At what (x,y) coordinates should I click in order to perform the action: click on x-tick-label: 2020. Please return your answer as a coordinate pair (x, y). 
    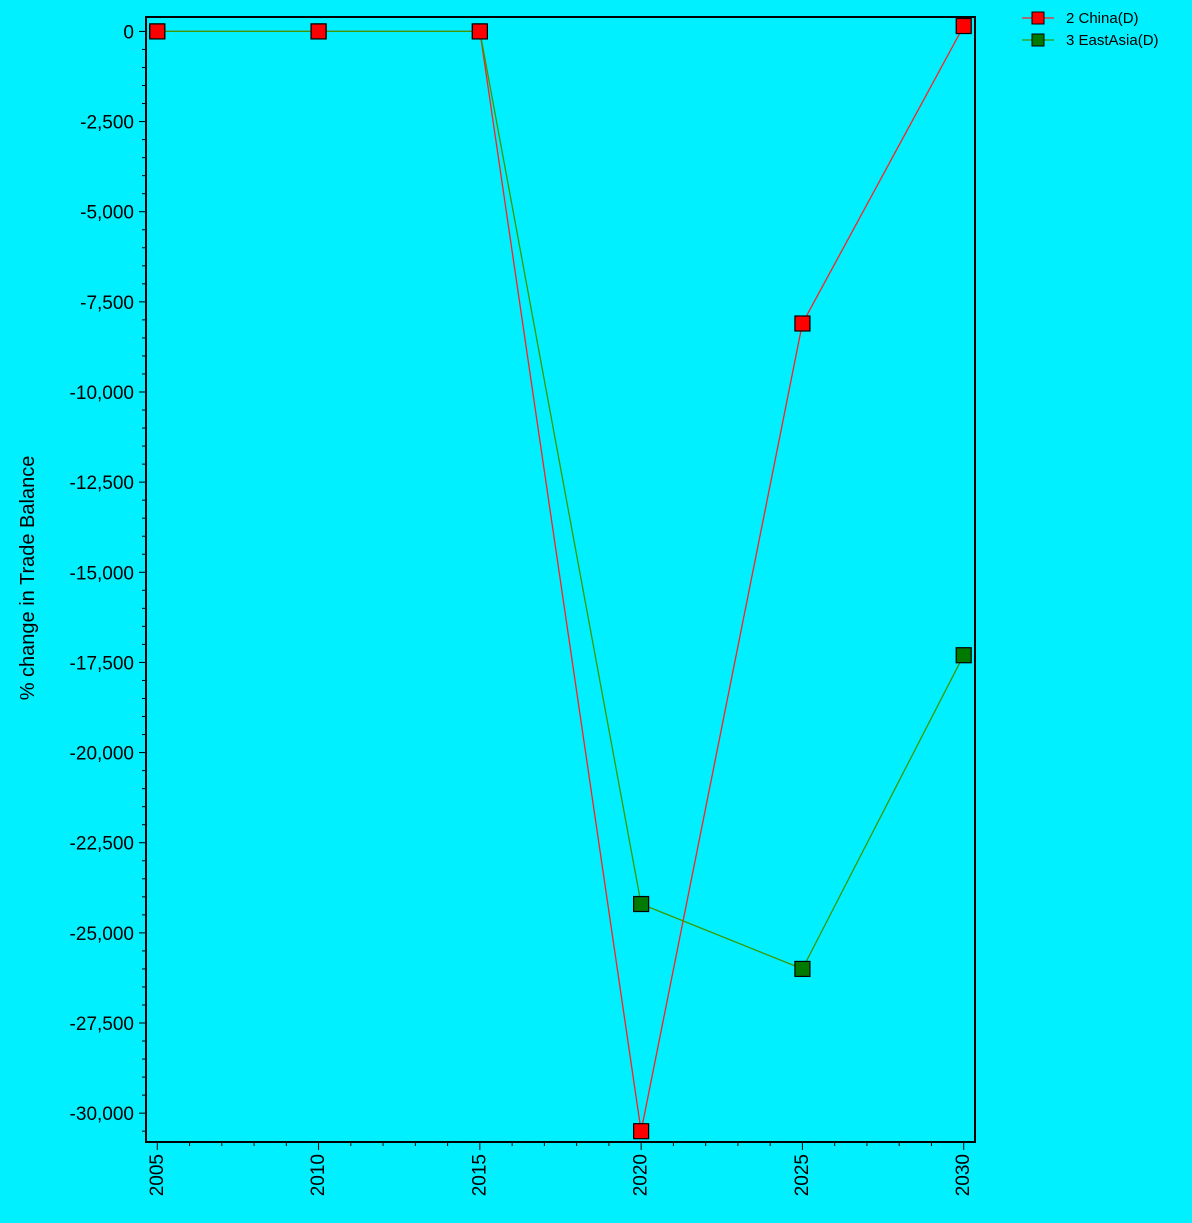
    Looking at the image, I should click on (641, 1175).